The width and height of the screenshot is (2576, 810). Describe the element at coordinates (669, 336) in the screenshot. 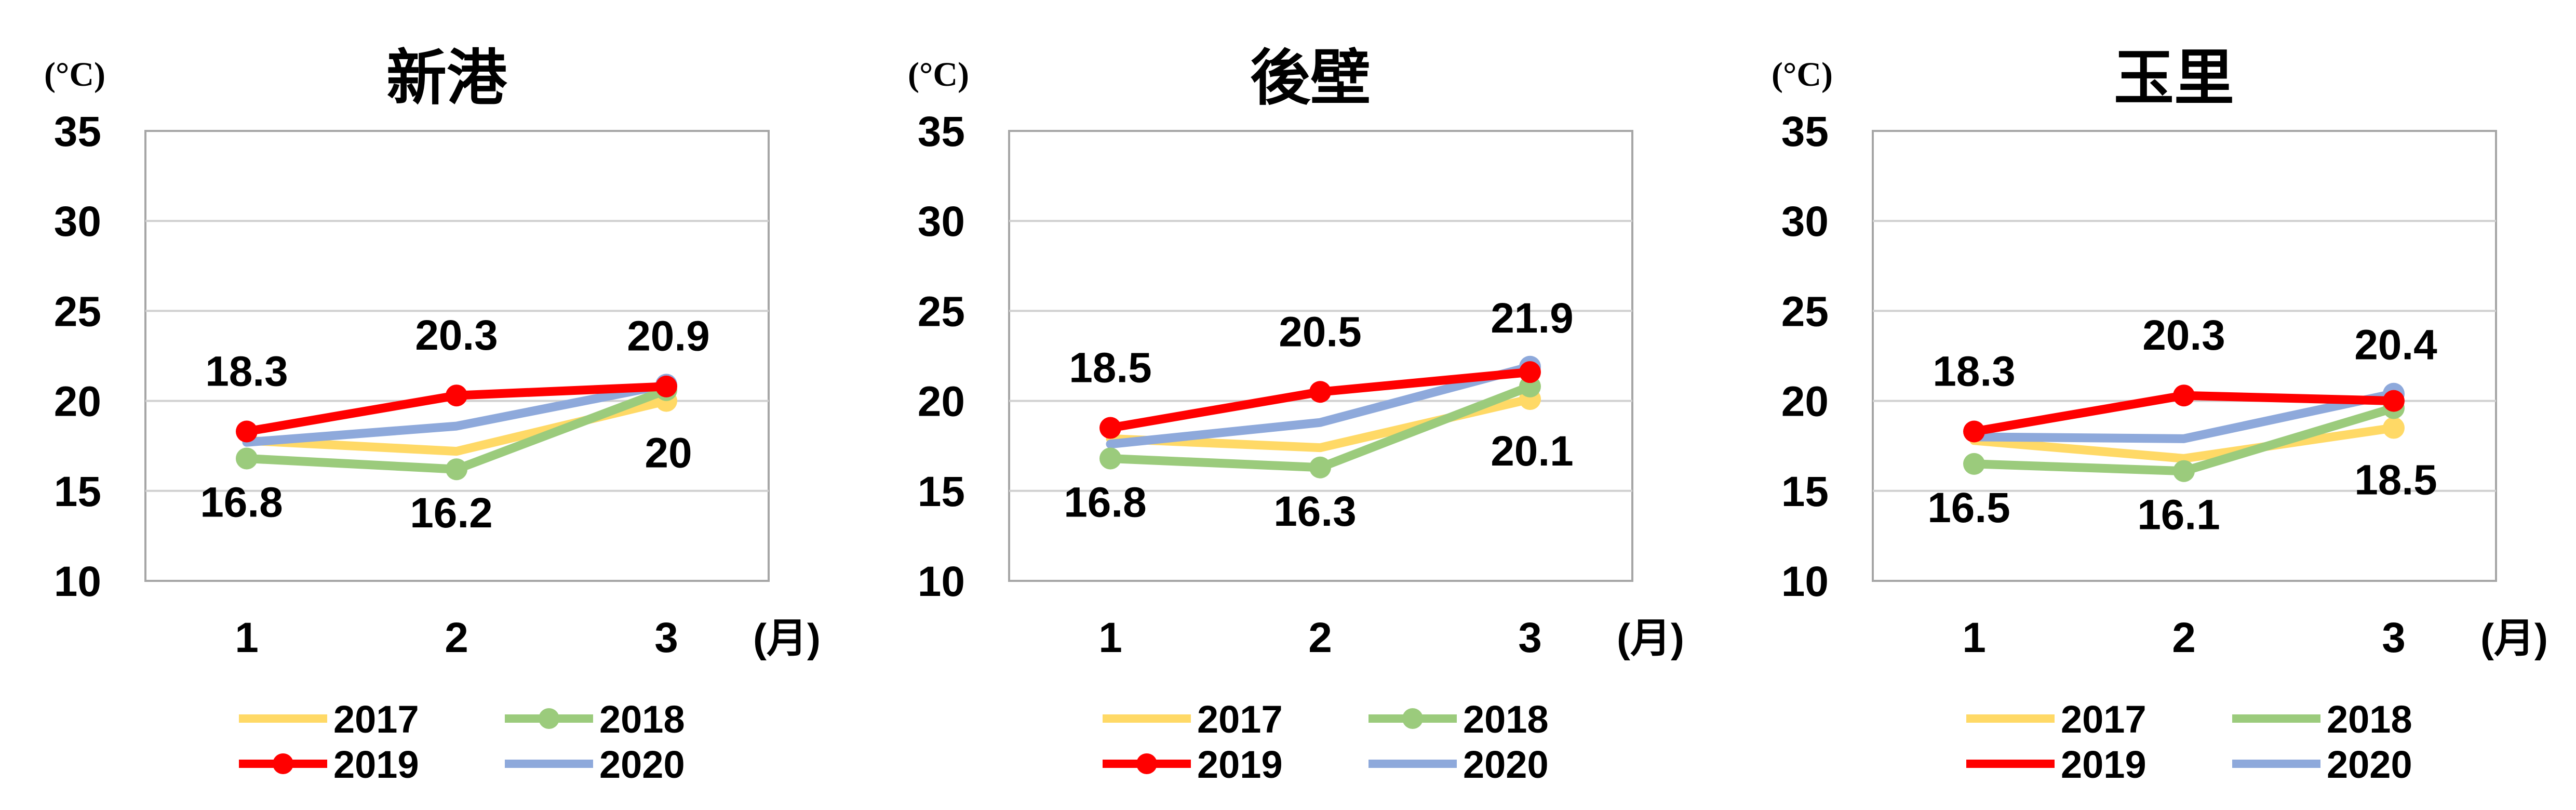

I see `data-label: 20.9` at that location.